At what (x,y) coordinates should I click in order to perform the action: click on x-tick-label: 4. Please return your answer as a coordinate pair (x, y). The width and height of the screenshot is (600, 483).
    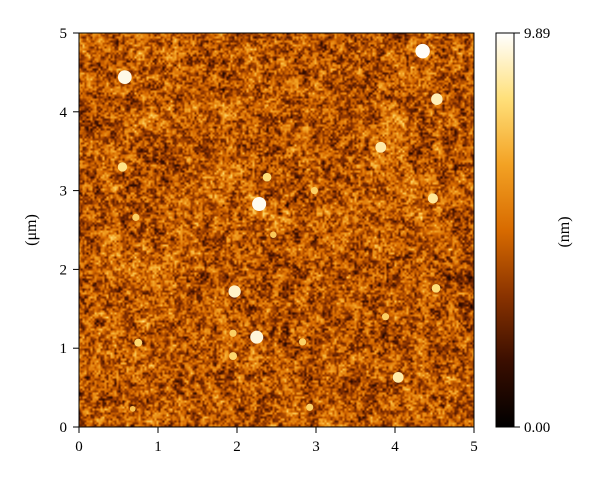
    Looking at the image, I should click on (395, 447).